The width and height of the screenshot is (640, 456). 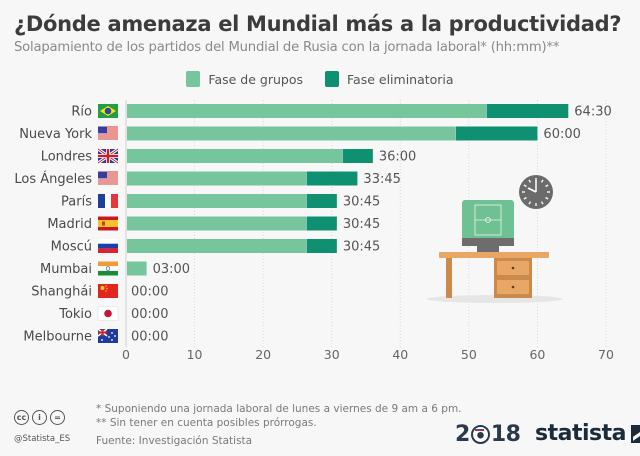 I want to click on legend: Fase de grupos Fase eliminatoria, so click(x=320, y=79).